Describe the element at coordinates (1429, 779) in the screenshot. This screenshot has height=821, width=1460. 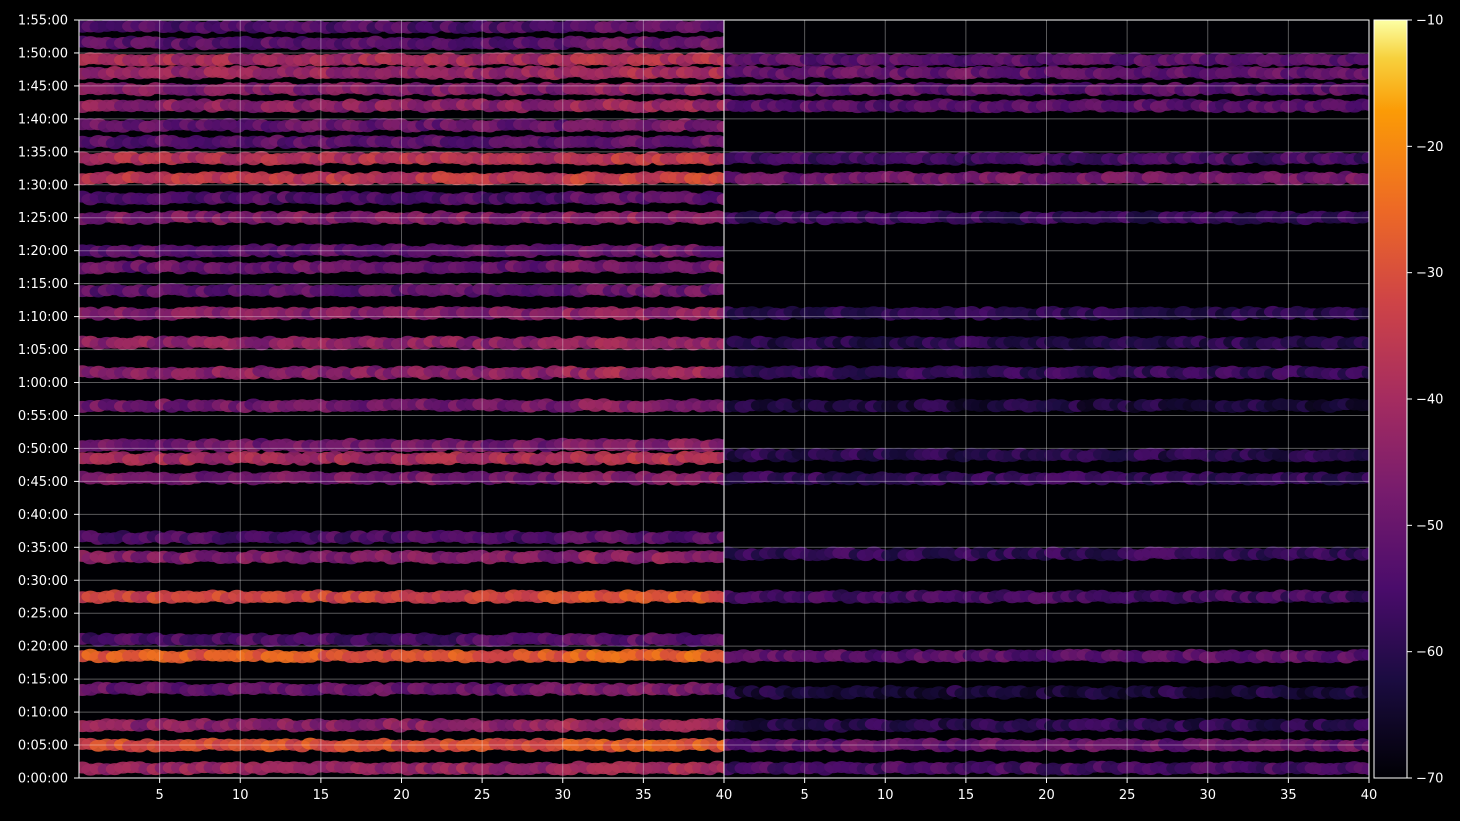
I see `colorbar-tick-label: −70` at that location.